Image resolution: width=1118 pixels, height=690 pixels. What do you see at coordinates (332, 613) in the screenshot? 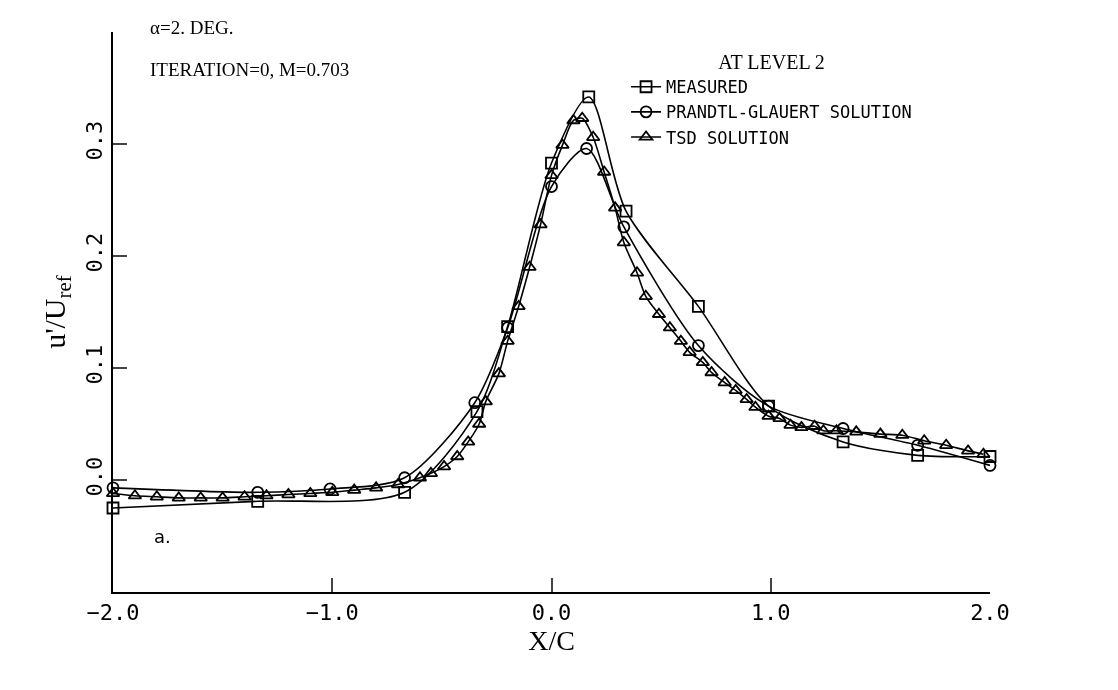
I see `x-tick-label: −1.0` at bounding box center [332, 613].